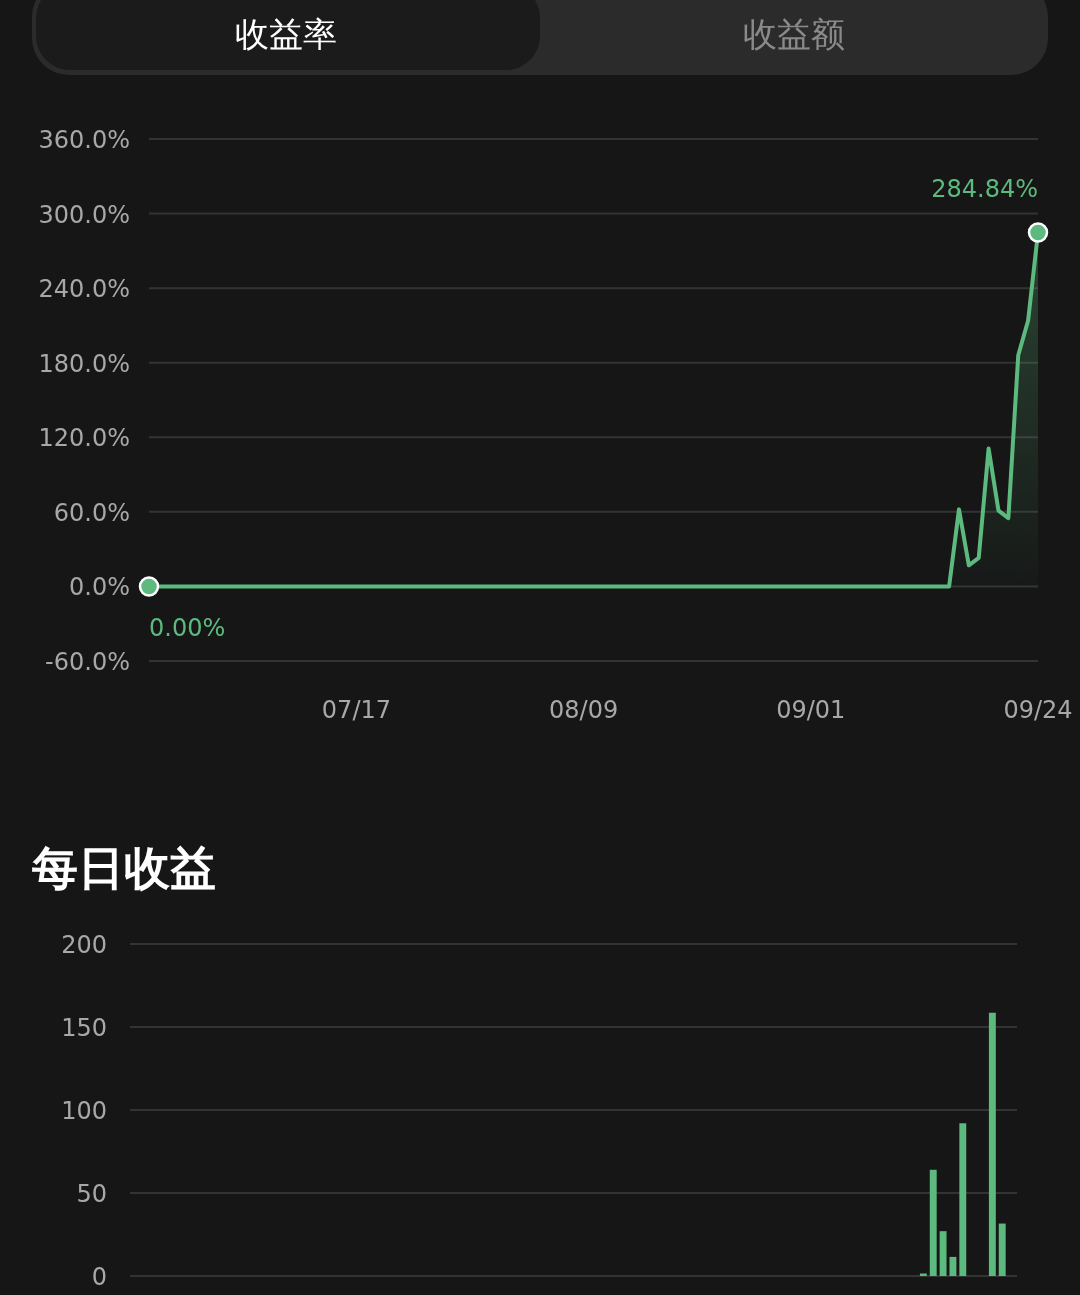 This screenshot has width=1080, height=1295. What do you see at coordinates (1038, 710) in the screenshot?
I see `x-tick-label: 09/24` at bounding box center [1038, 710].